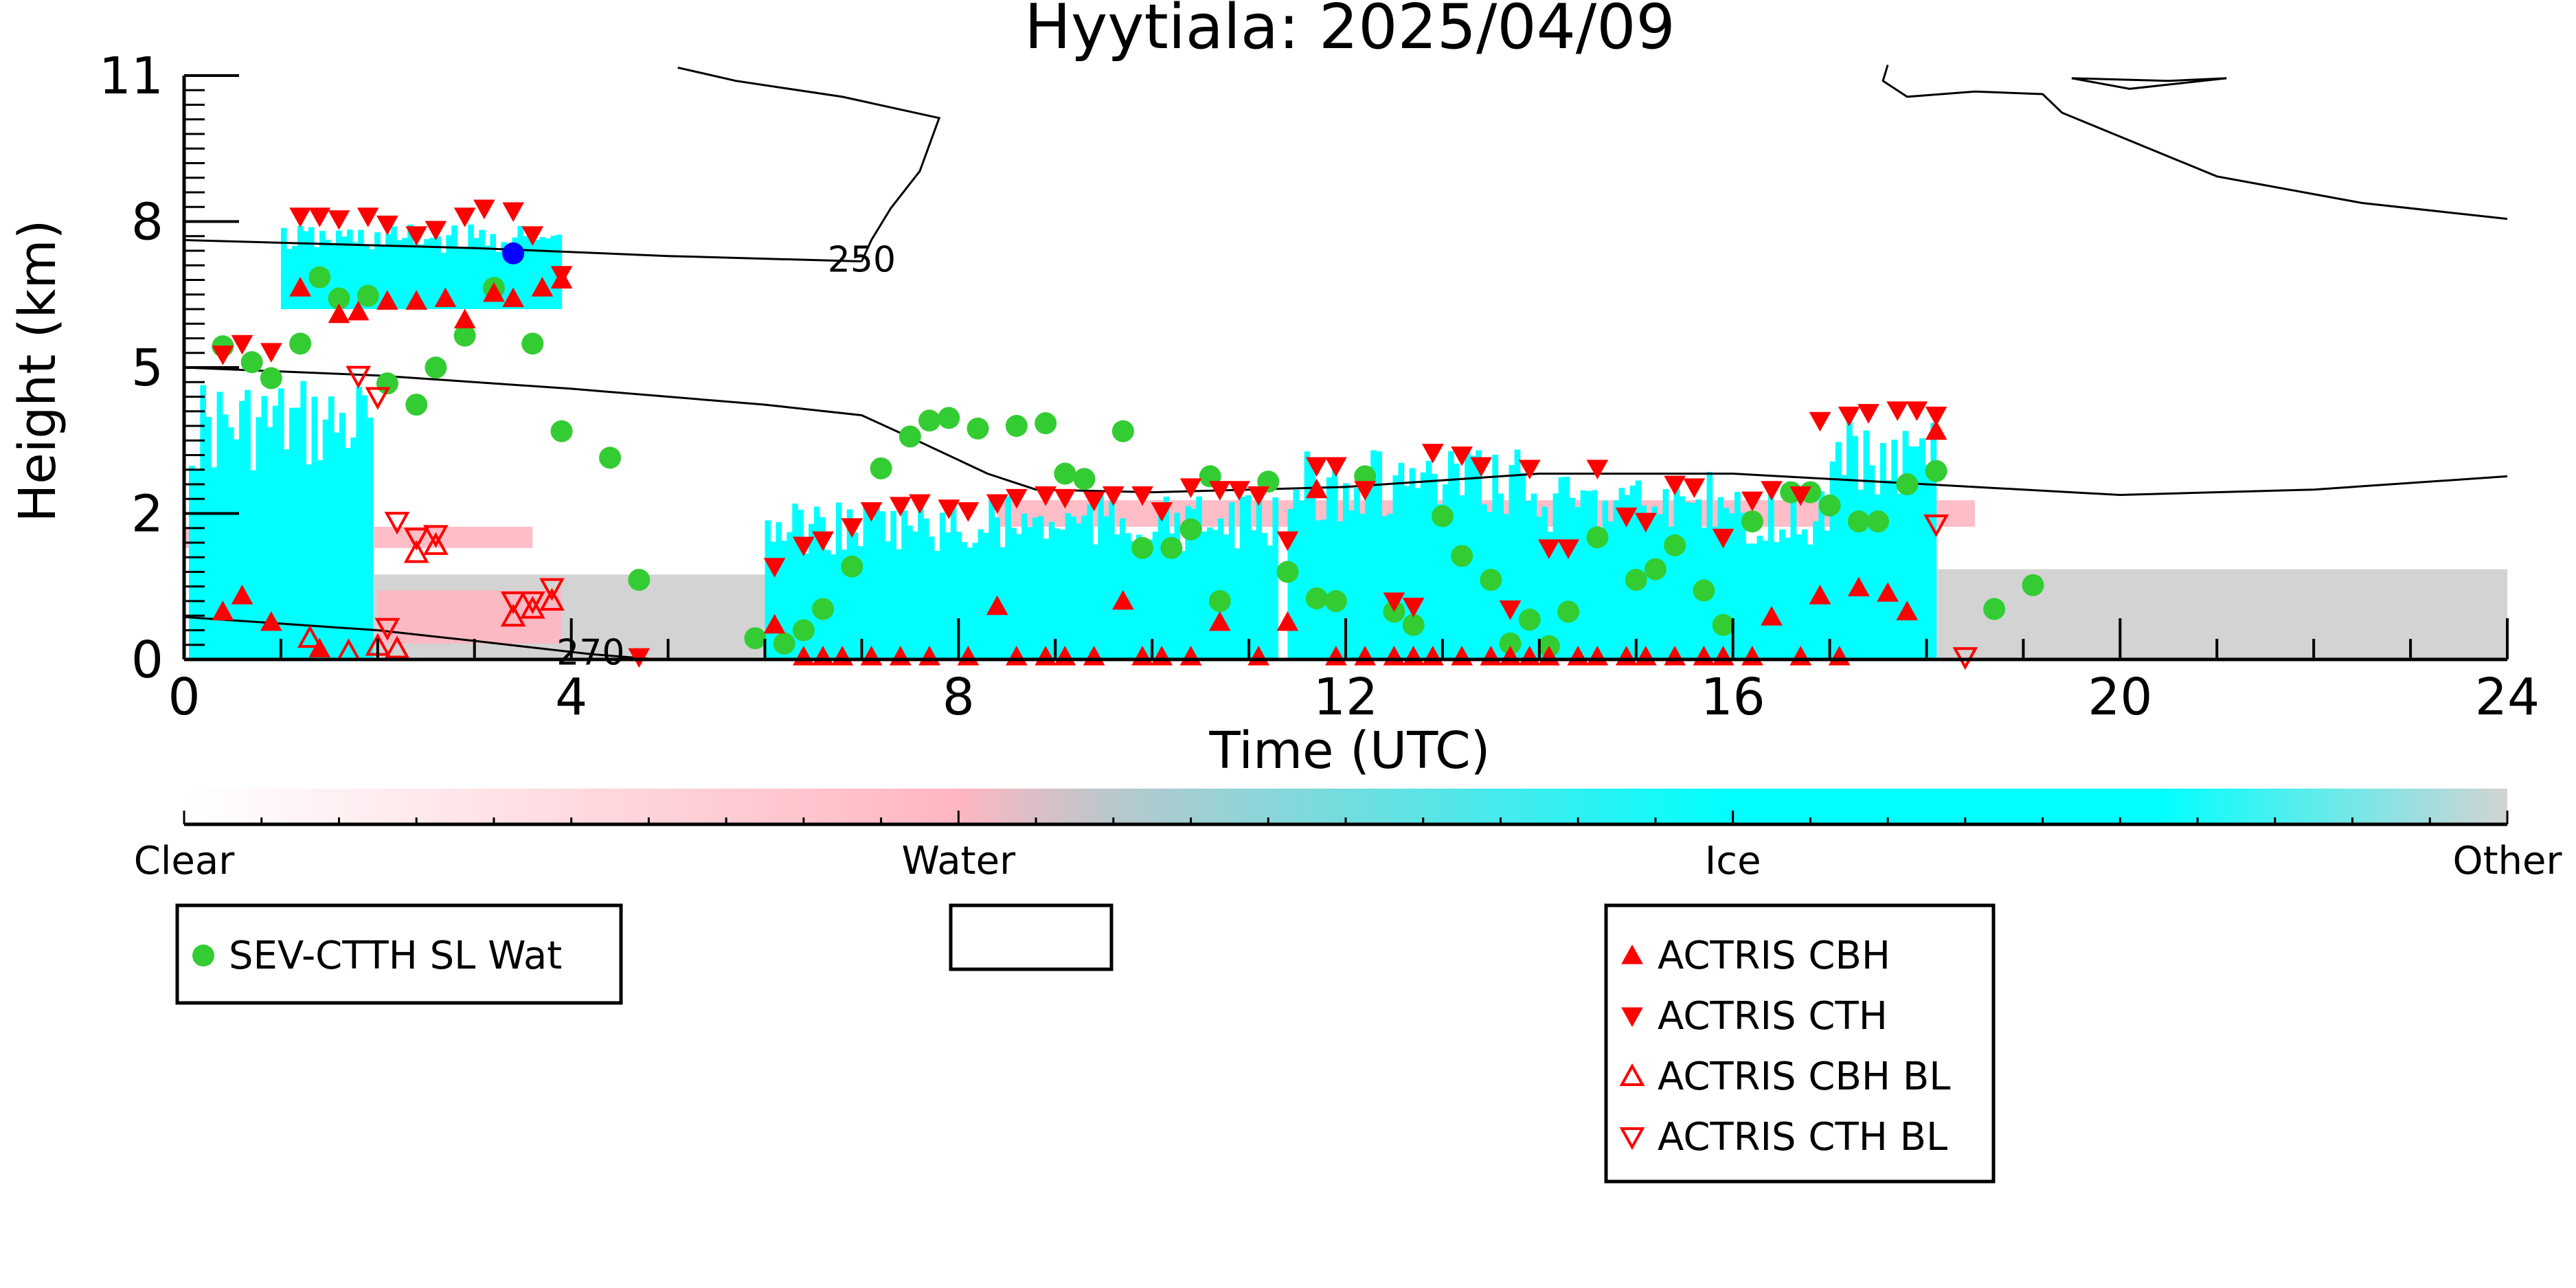 Image resolution: width=2576 pixels, height=1288 pixels. I want to click on y-tick-label: 8, so click(147, 222).